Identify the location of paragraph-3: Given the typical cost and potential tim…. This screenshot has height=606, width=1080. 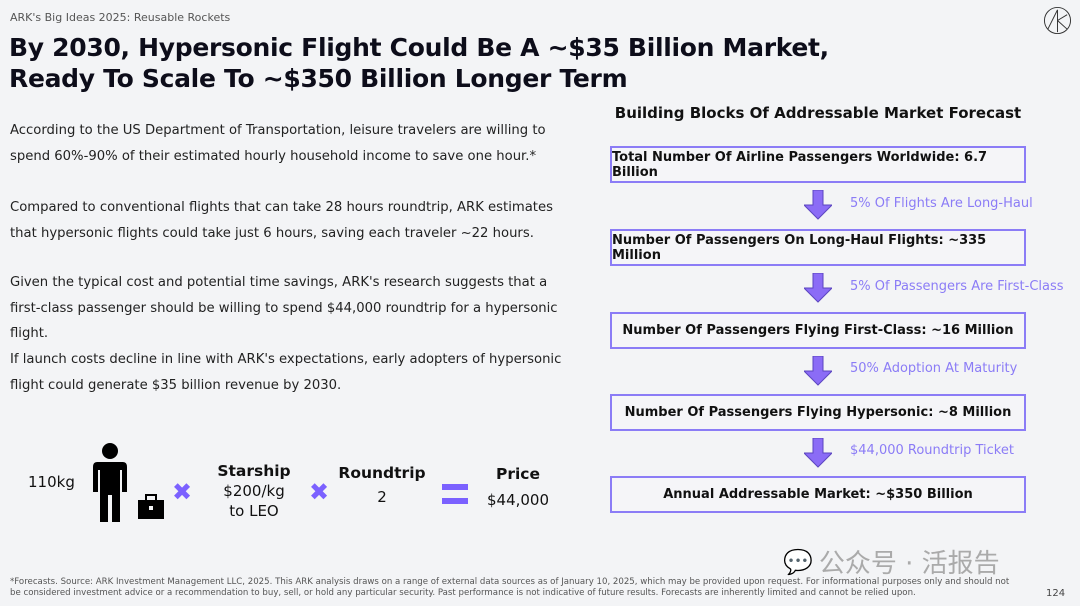
(284, 308).